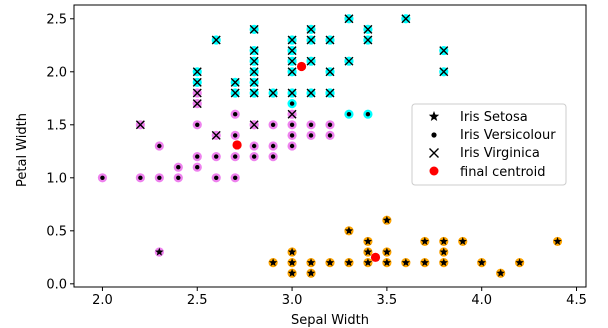 This screenshot has width=608, height=328. I want to click on legend-label-versicolour: Iris Versicolour, so click(508, 135).